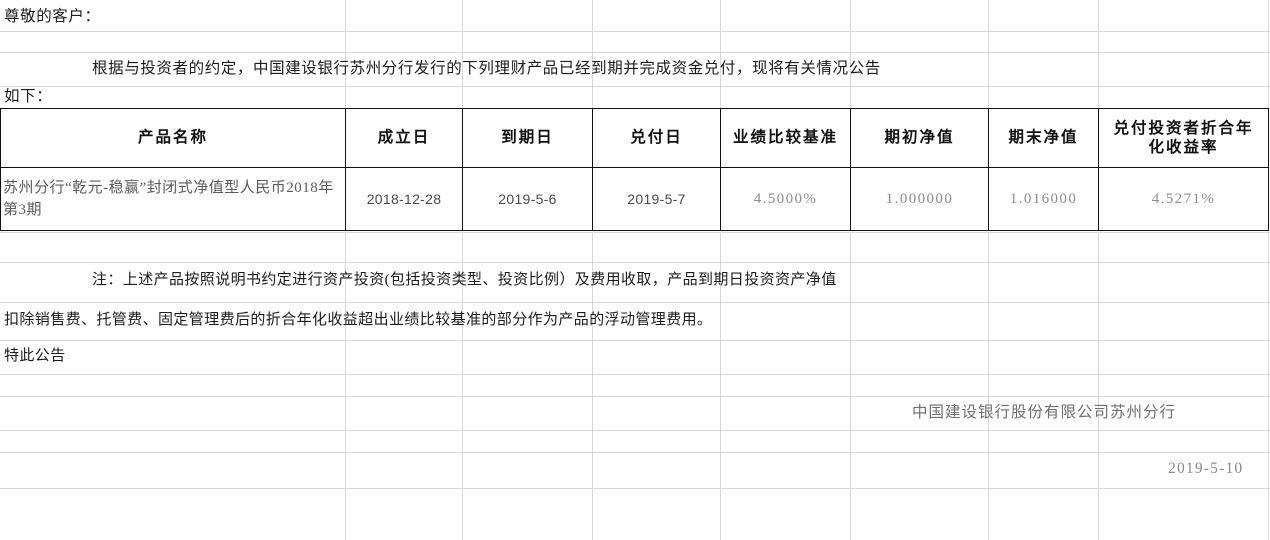  Describe the element at coordinates (656, 199) in the screenshot. I see `cell-payment-date: 2019-5-7` at that location.